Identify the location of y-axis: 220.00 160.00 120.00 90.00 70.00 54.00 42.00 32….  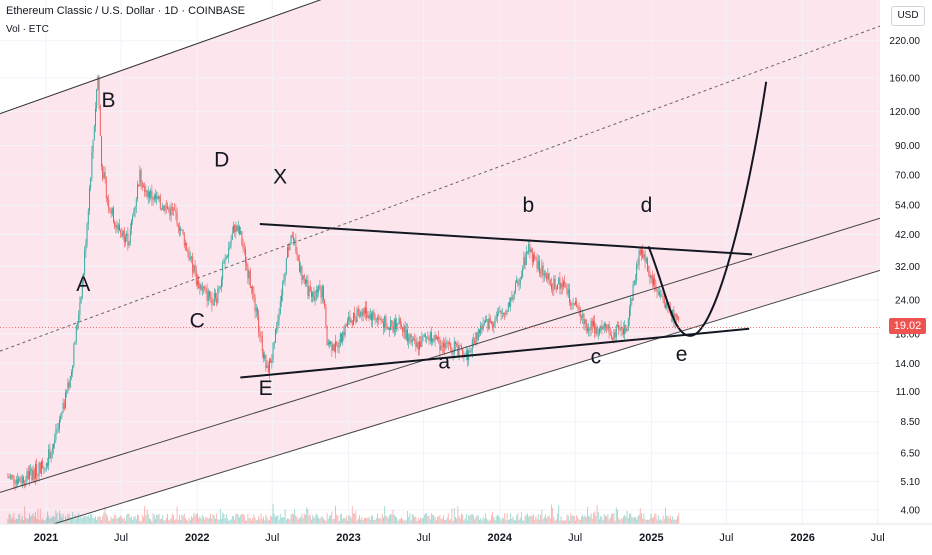
(904, 276).